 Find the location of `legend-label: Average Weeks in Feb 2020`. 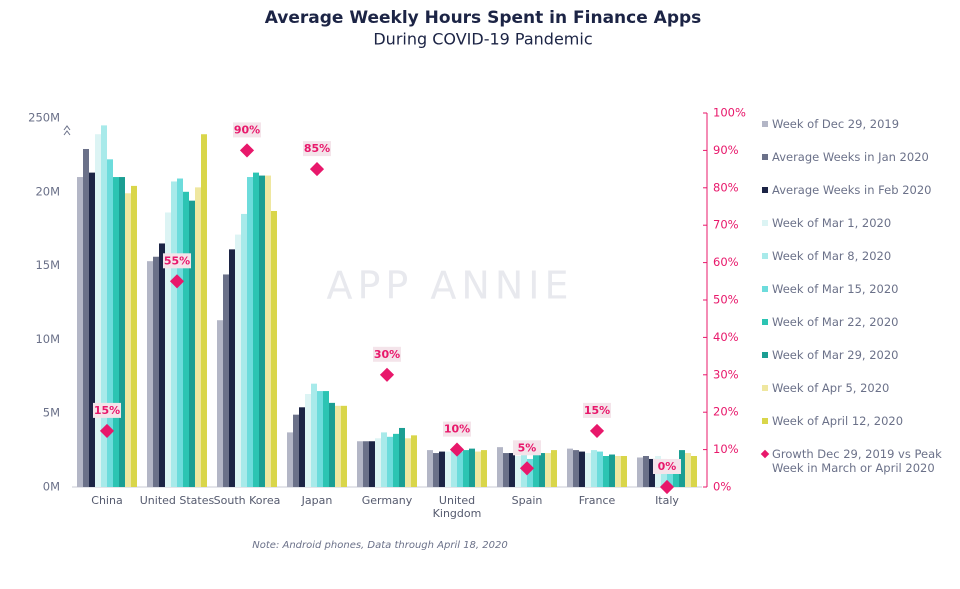

legend-label: Average Weeks in Feb 2020 is located at coordinates (852, 190).